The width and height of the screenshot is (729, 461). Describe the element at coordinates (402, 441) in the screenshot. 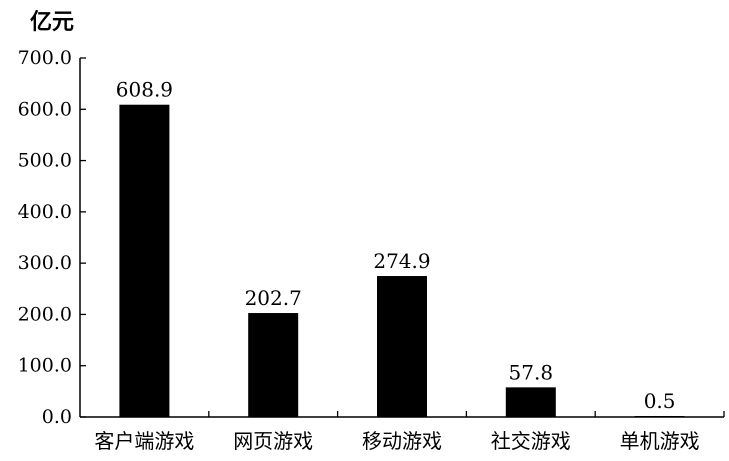

I see `x-category-label: 移动游戏` at that location.